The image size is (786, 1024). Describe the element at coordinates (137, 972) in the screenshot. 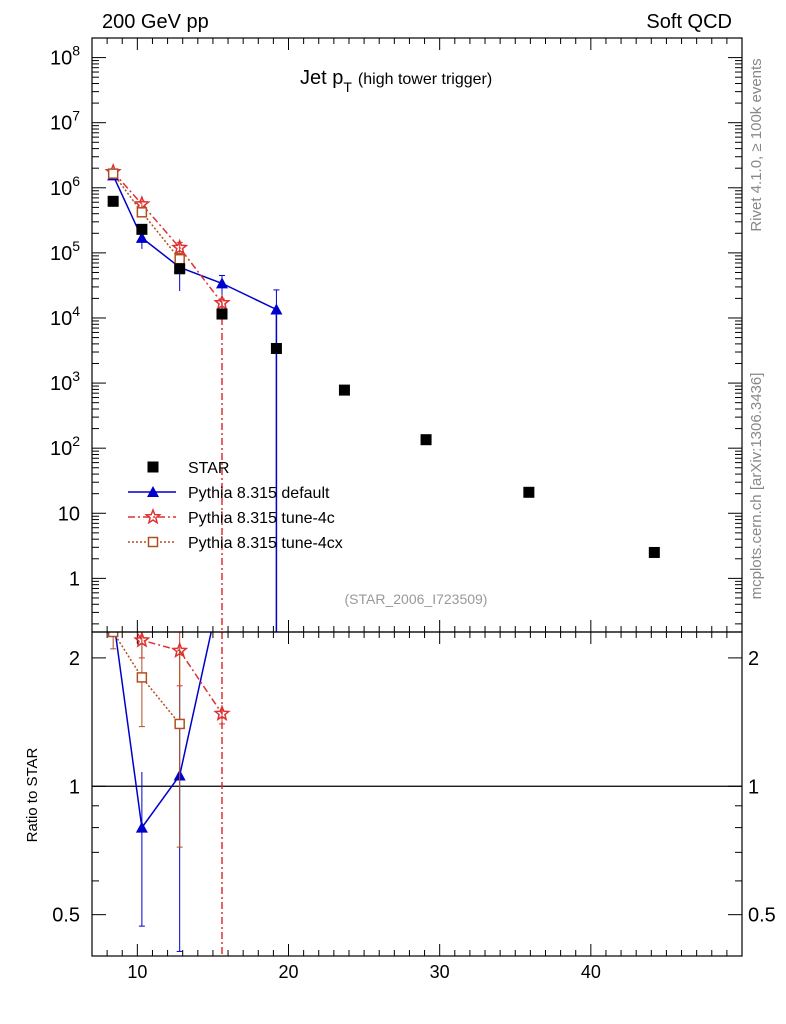

I see `x-tick-label: 10` at that location.